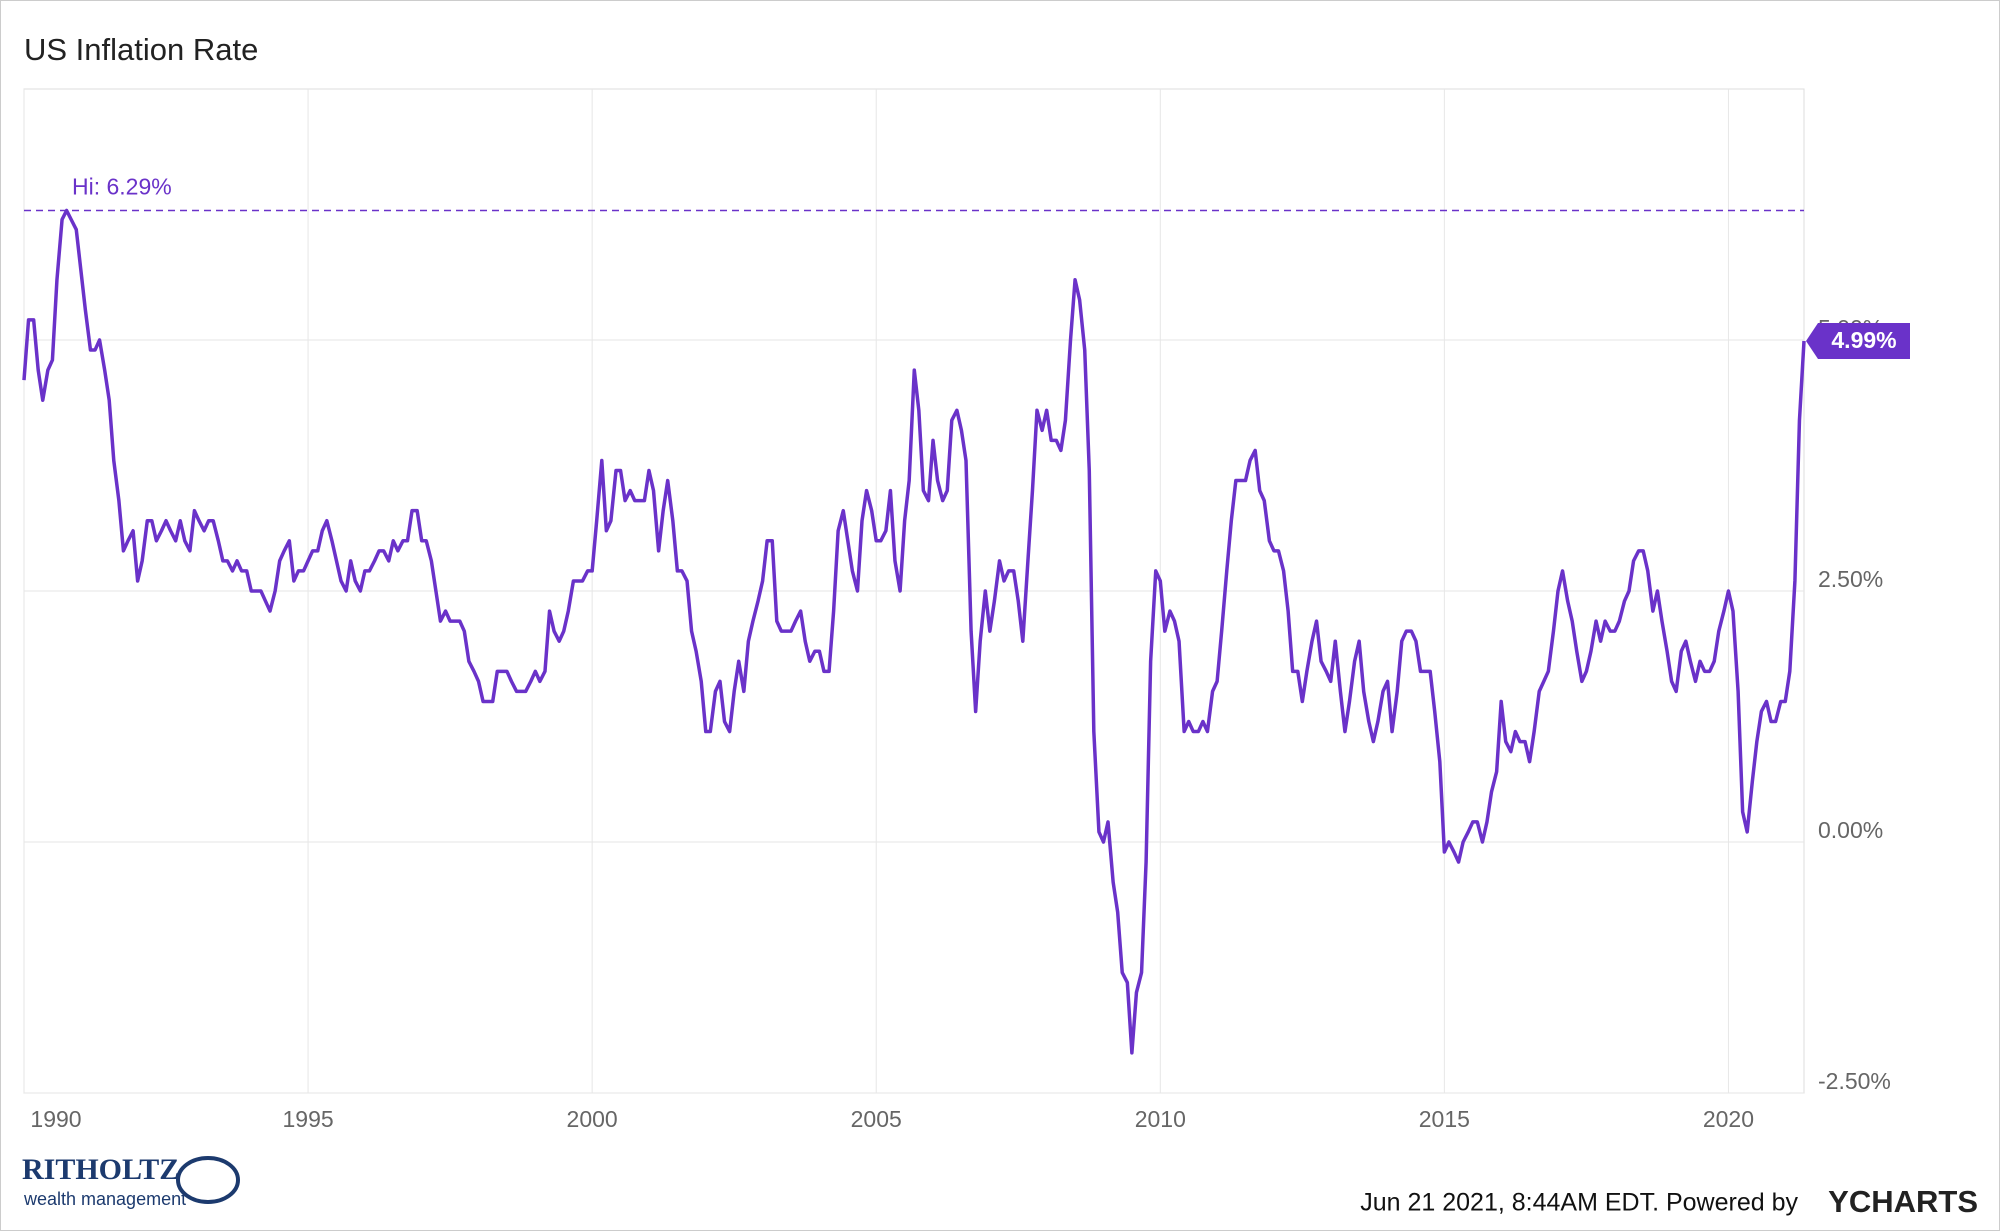  What do you see at coordinates (141, 49) in the screenshot?
I see `chart-title: US Inflation Rate` at bounding box center [141, 49].